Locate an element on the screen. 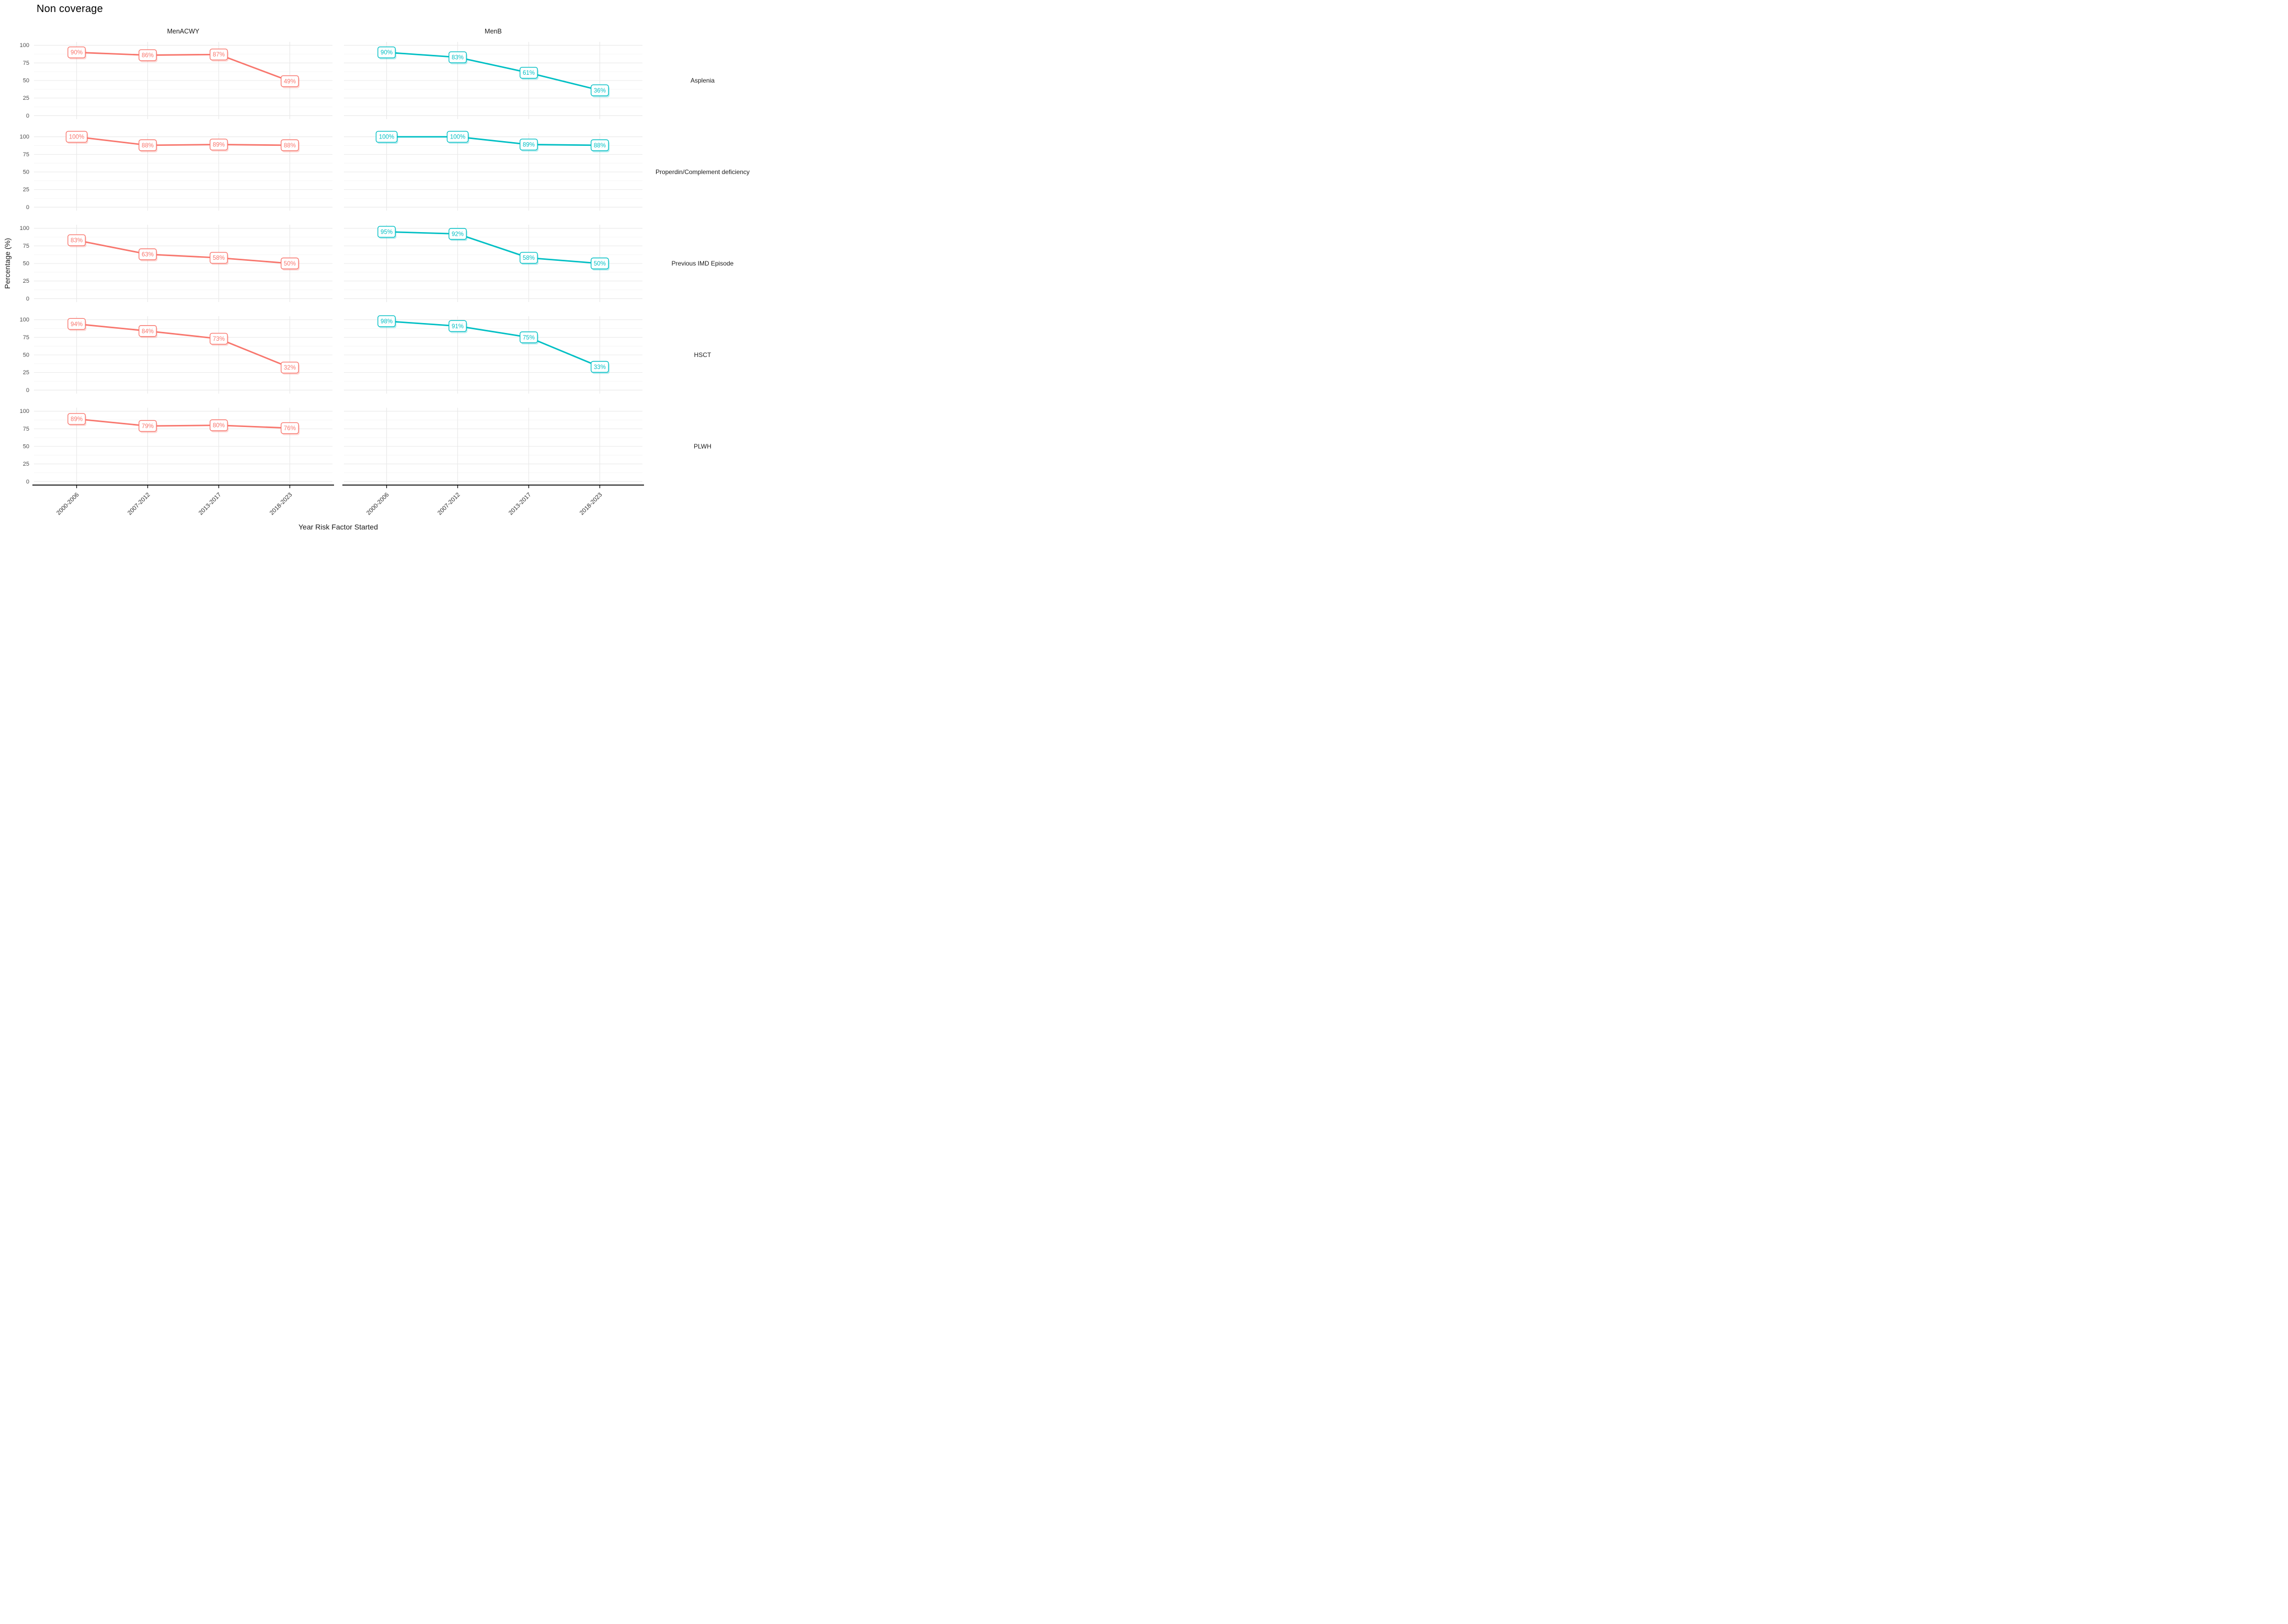 The width and height of the screenshot is (2288, 1624). data-point-label: 79% is located at coordinates (148, 427).